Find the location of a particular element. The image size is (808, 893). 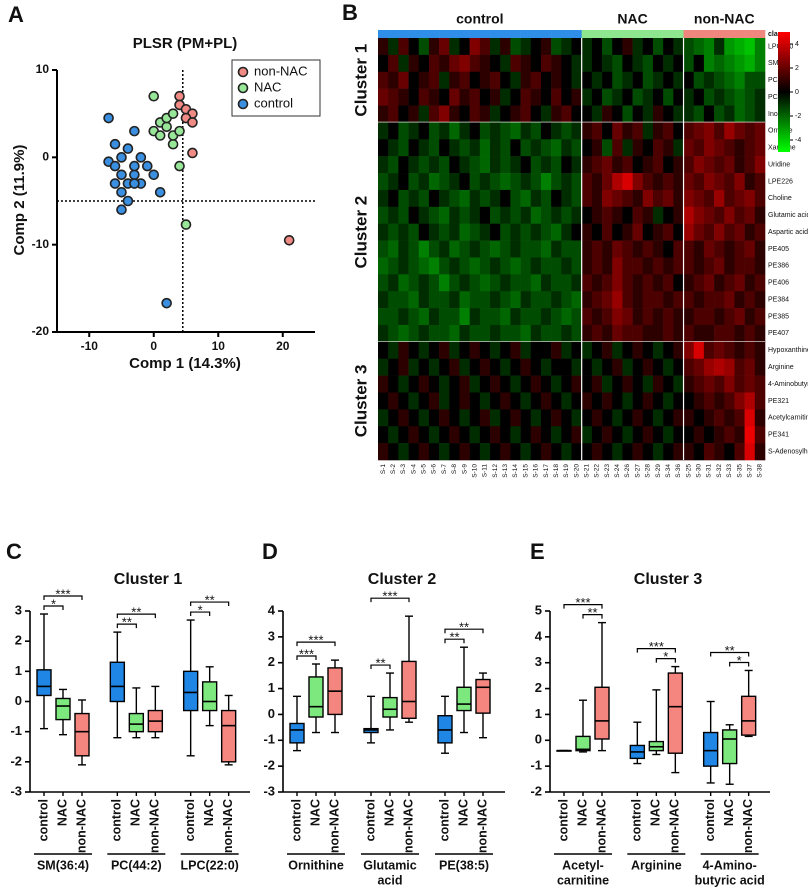

significance-label: ** is located at coordinates (464, 627).